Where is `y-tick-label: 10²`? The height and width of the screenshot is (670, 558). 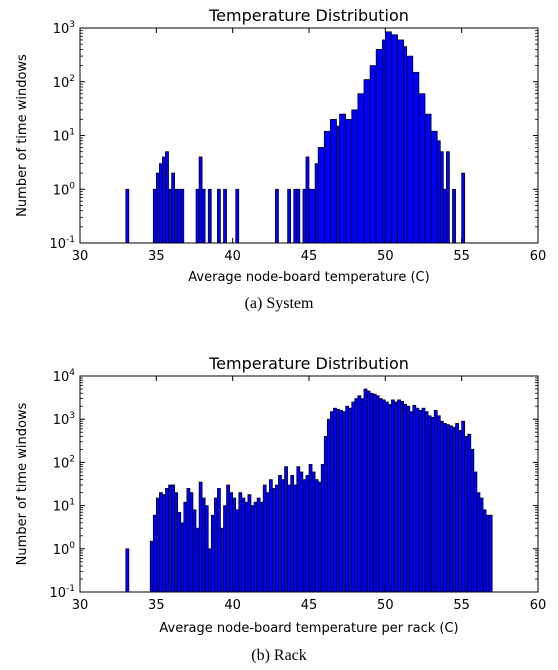
y-tick-label: 10² is located at coordinates (64, 462).